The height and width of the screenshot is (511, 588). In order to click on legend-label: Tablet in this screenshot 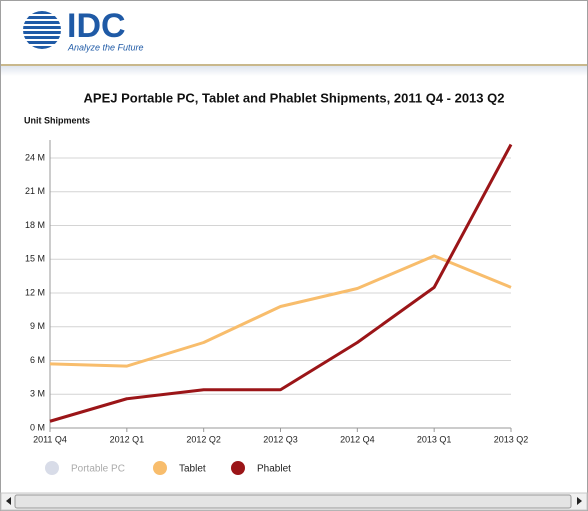, I will do `click(192, 469)`.